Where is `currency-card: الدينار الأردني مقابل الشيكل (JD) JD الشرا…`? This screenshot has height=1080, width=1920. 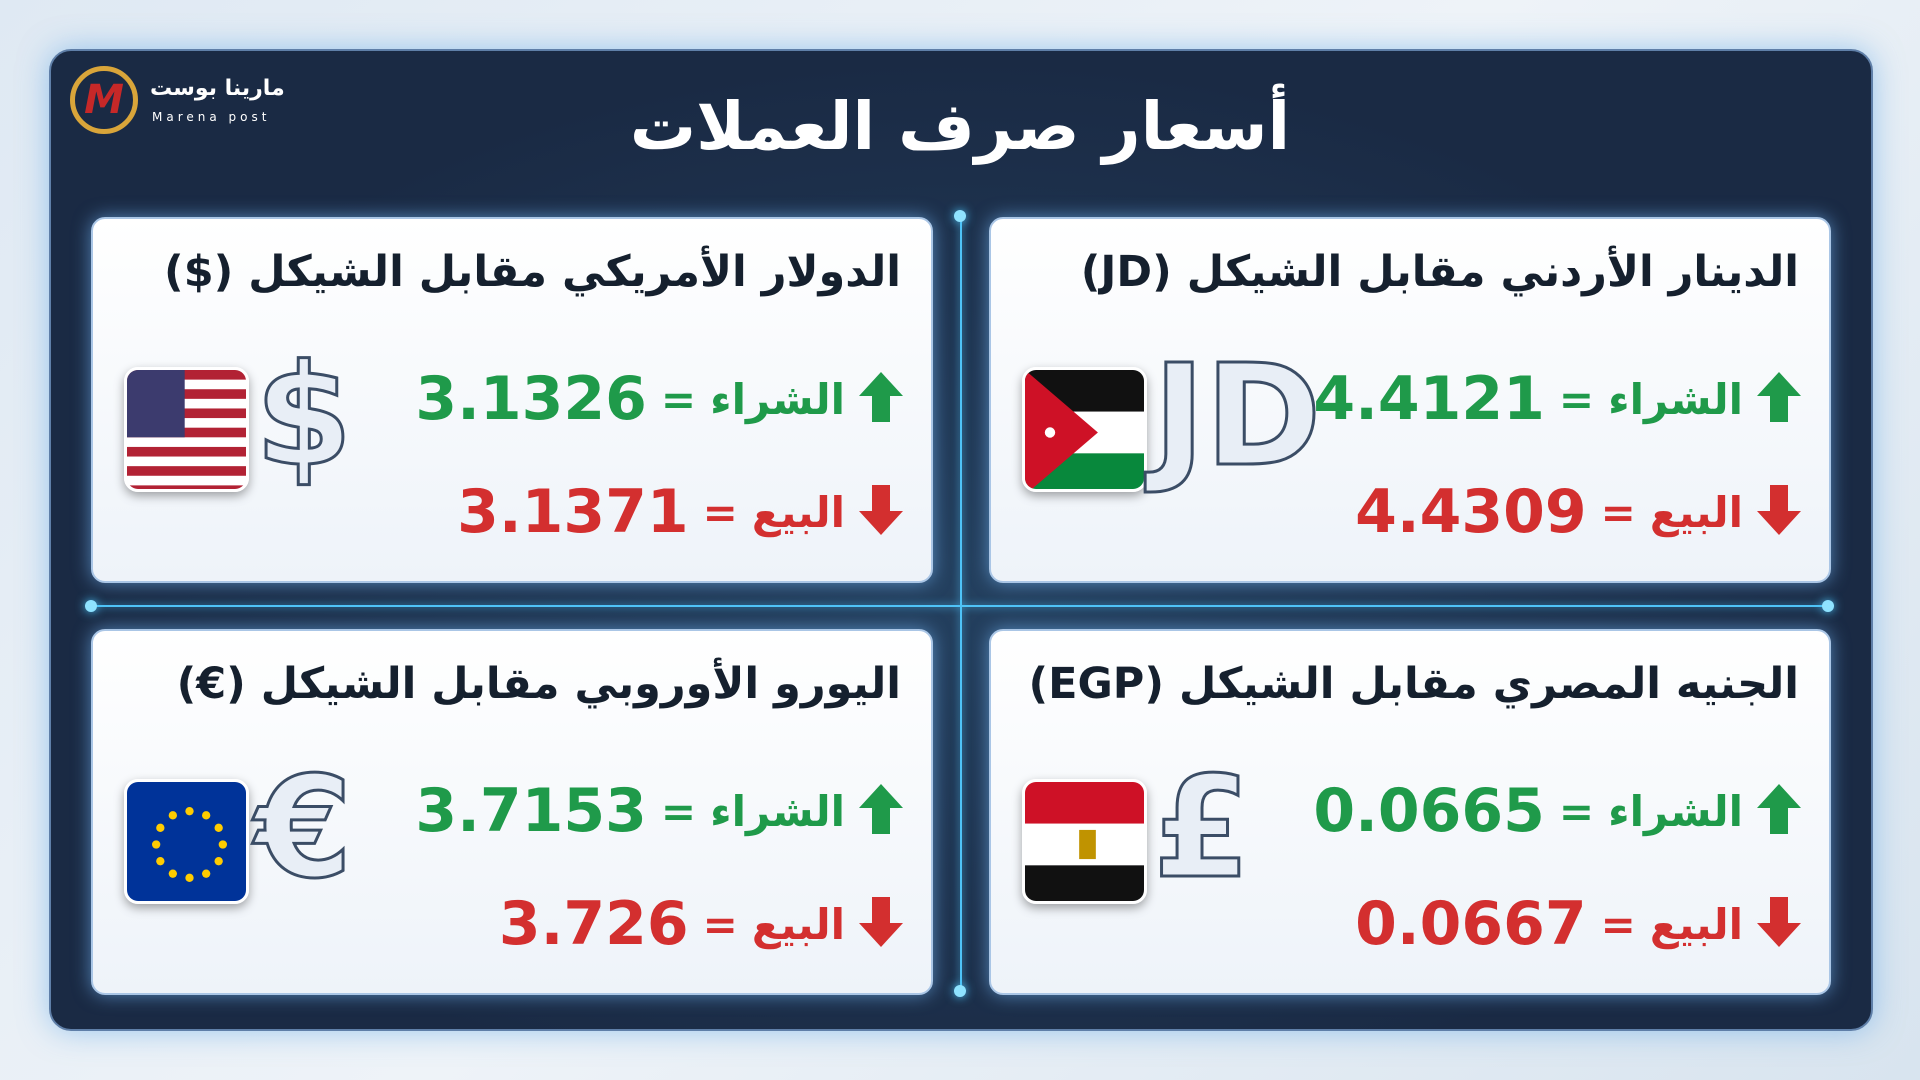
currency-card: الدينار الأردني مقابل الشيكل (JD) JD الشرا… is located at coordinates (1410, 400).